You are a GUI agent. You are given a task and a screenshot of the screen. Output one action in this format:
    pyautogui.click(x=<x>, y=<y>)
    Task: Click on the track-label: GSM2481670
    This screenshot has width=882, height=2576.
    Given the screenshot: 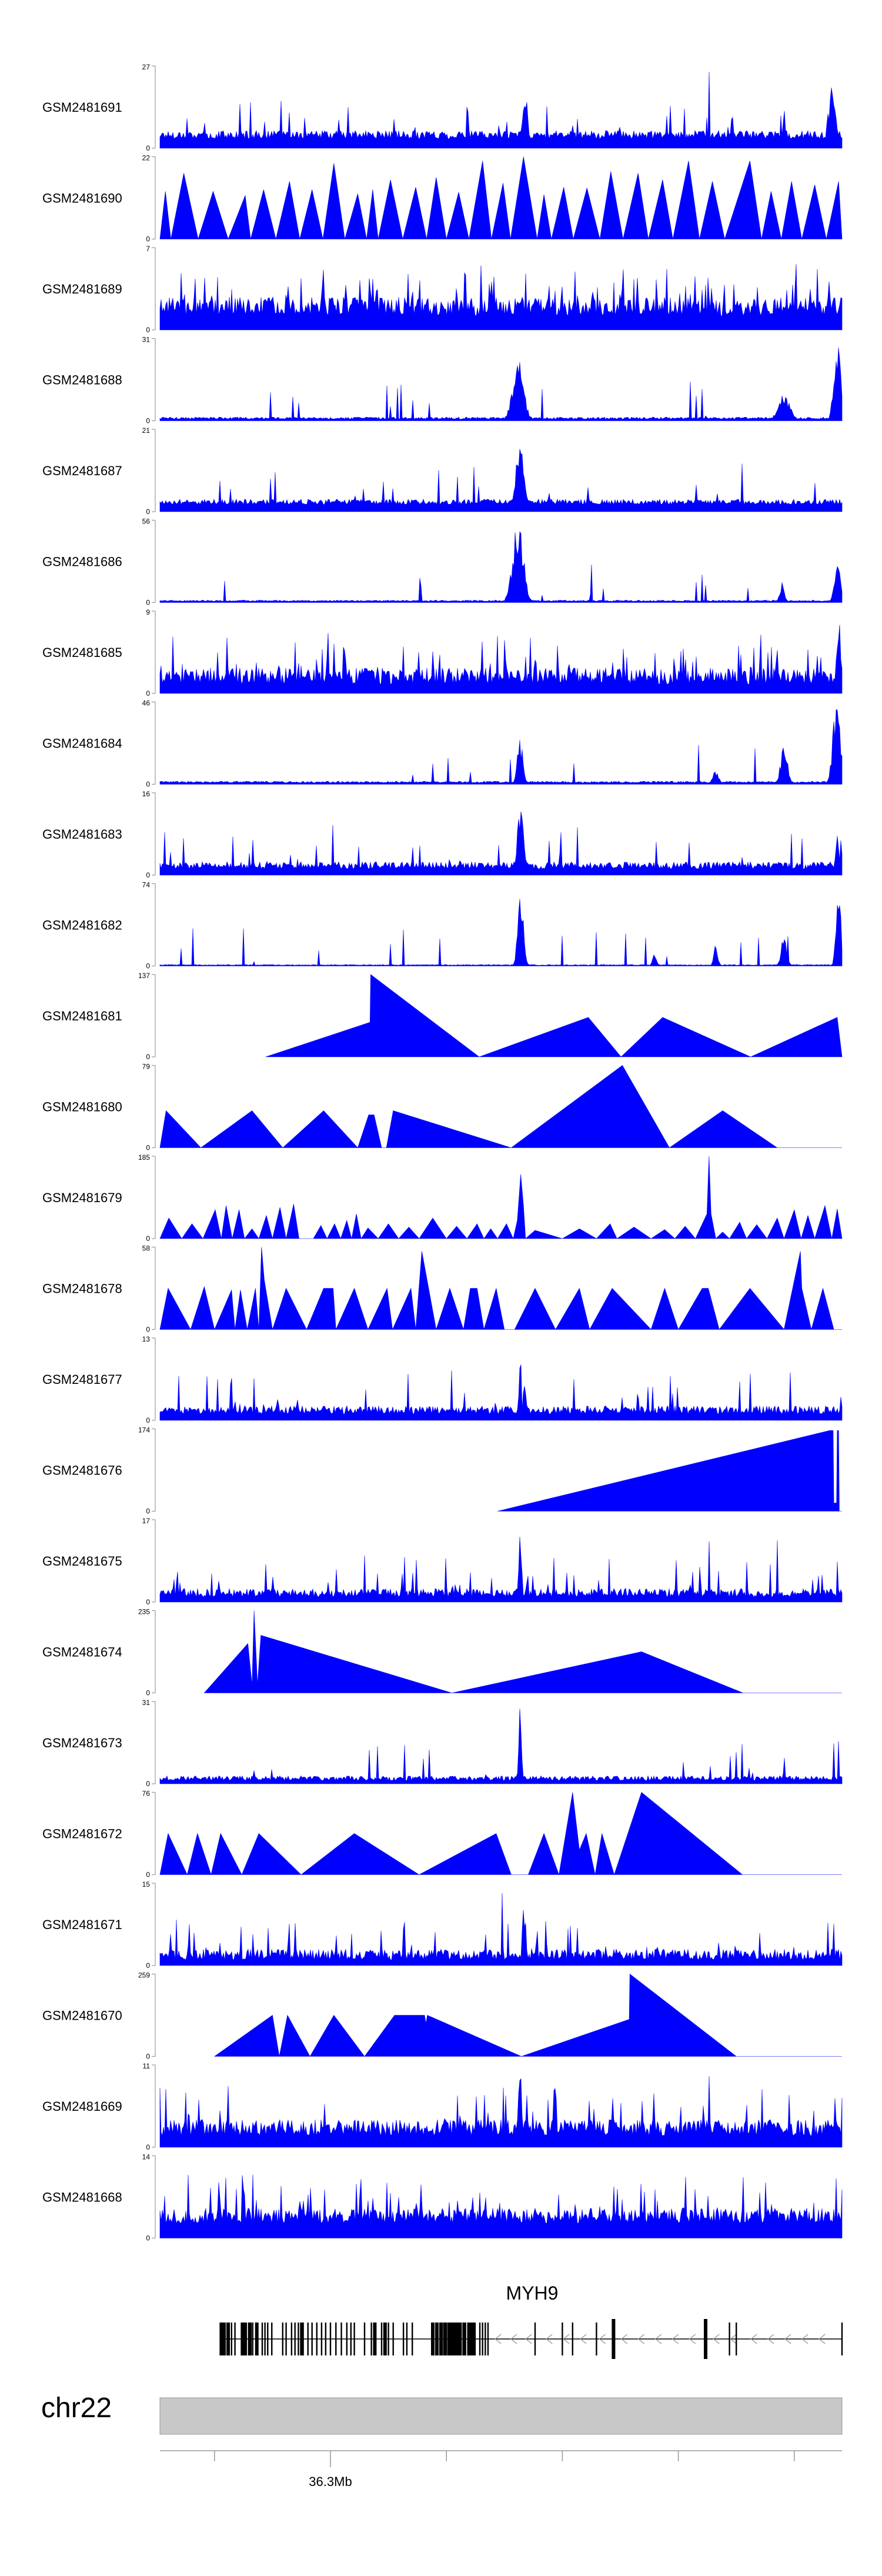 What is the action you would take?
    pyautogui.click(x=82, y=2015)
    